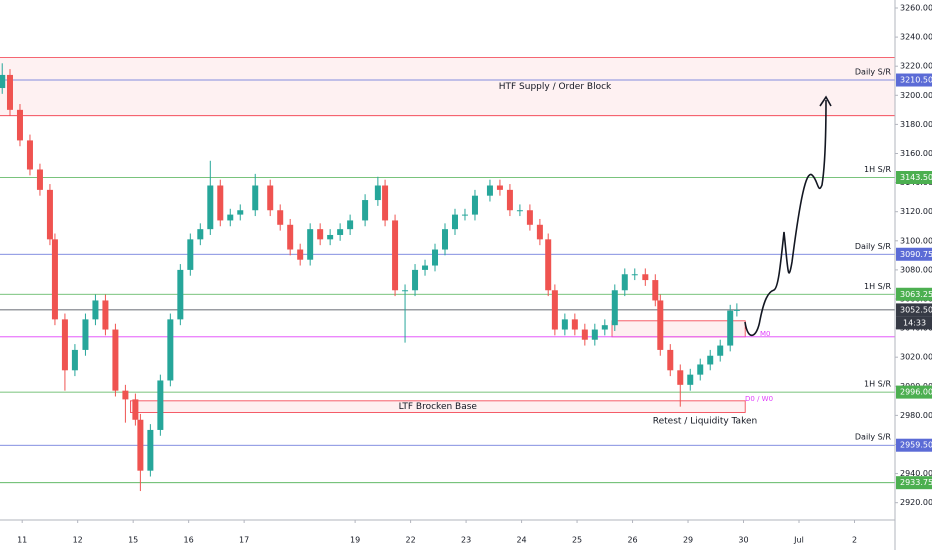 This screenshot has height=550, width=932. I want to click on x-tick-label: 23, so click(466, 540).